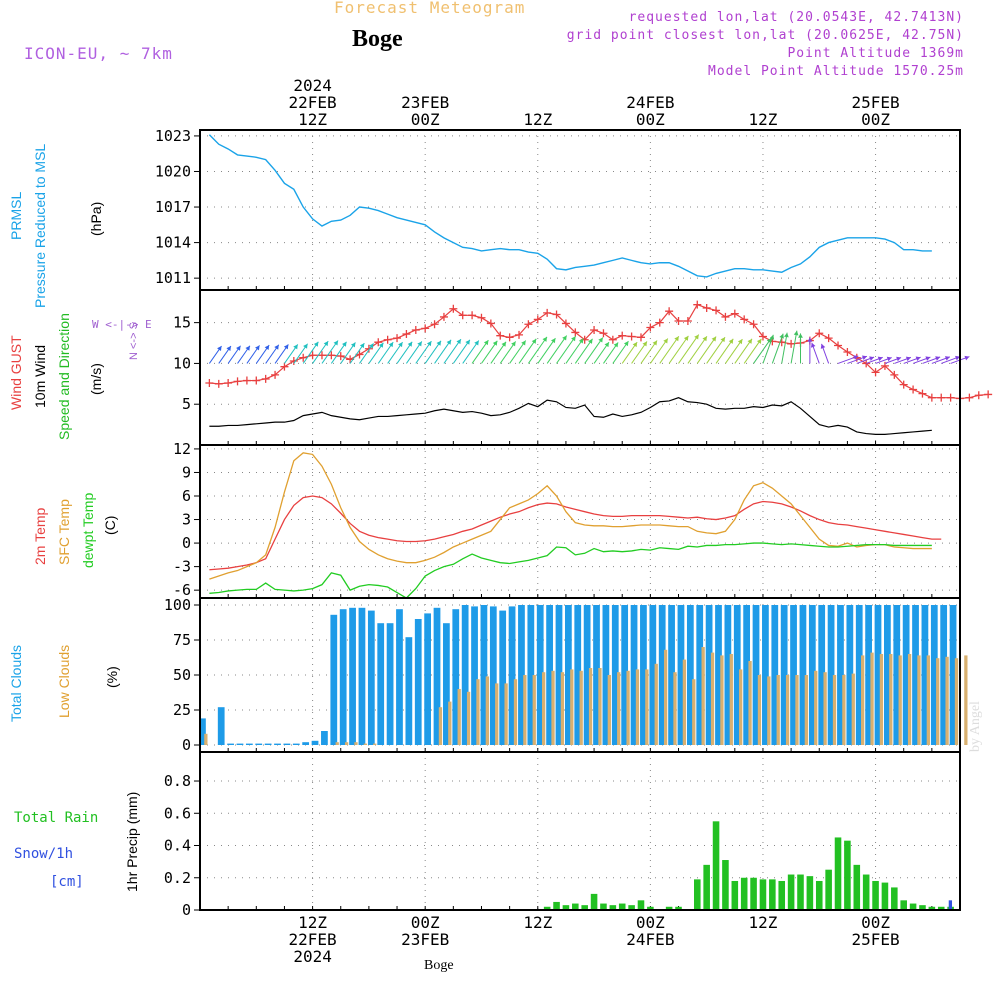 The width and height of the screenshot is (1000, 1000). Describe the element at coordinates (377, 39) in the screenshot. I see `location-title: Boge` at that location.